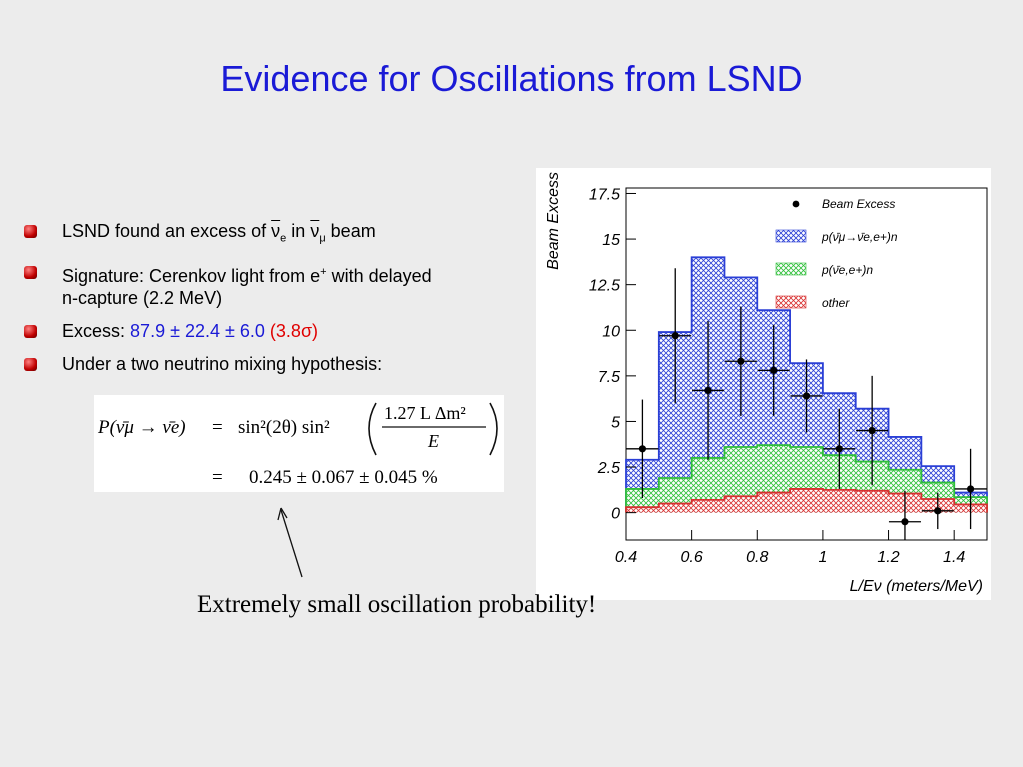 The width and height of the screenshot is (1023, 767). What do you see at coordinates (353, 231) in the screenshot?
I see `bullet-1-post: beam` at bounding box center [353, 231].